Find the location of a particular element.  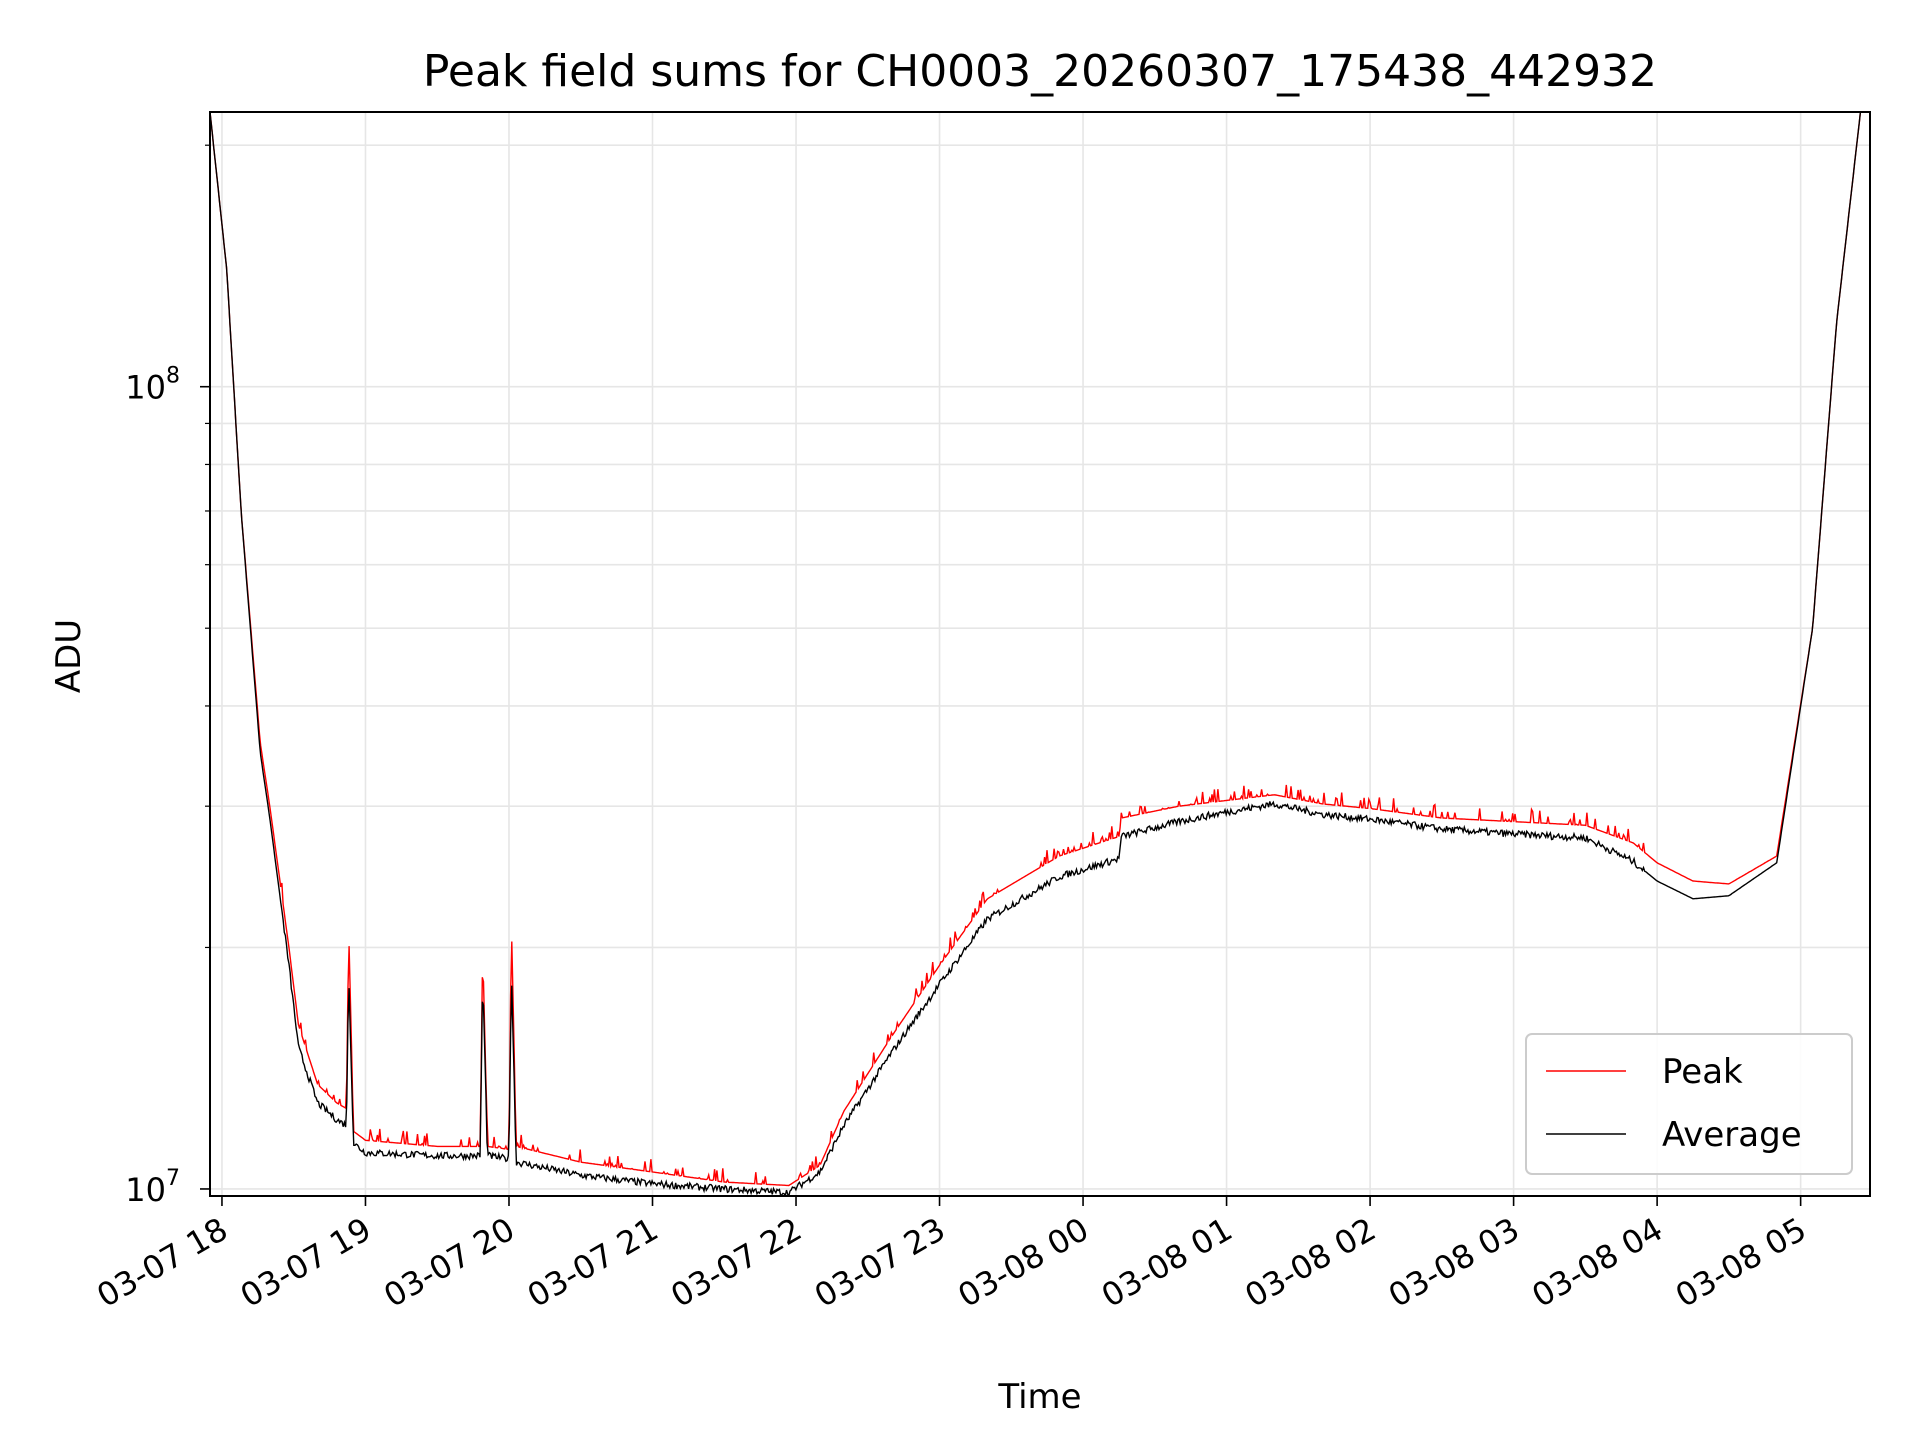

y-tick-label: 10⁸ is located at coordinates (152, 385).